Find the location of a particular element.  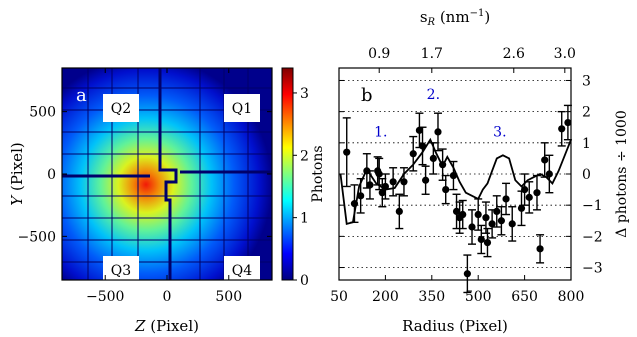

quadrant-label-q3: Q3 is located at coordinates (121, 271).